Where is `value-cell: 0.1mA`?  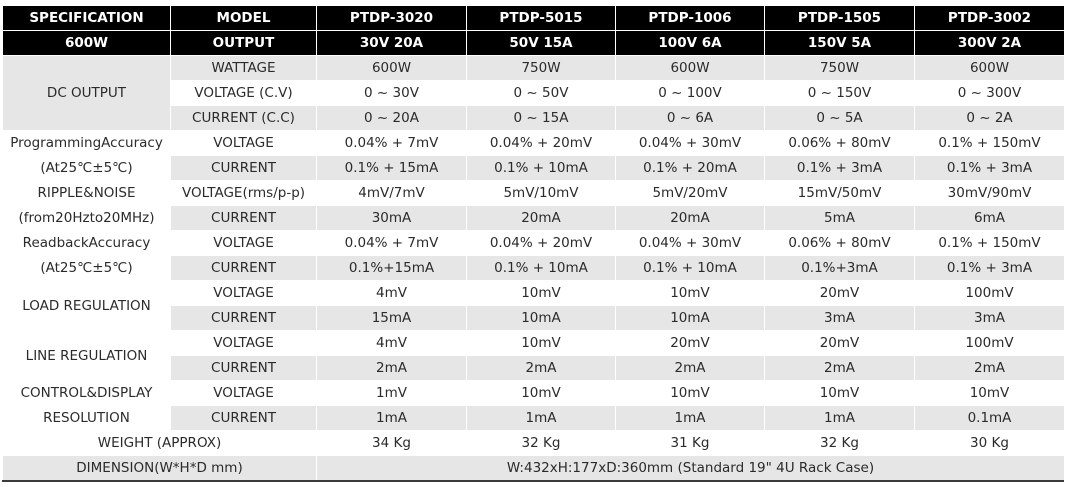
value-cell: 0.1mA is located at coordinates (989, 418).